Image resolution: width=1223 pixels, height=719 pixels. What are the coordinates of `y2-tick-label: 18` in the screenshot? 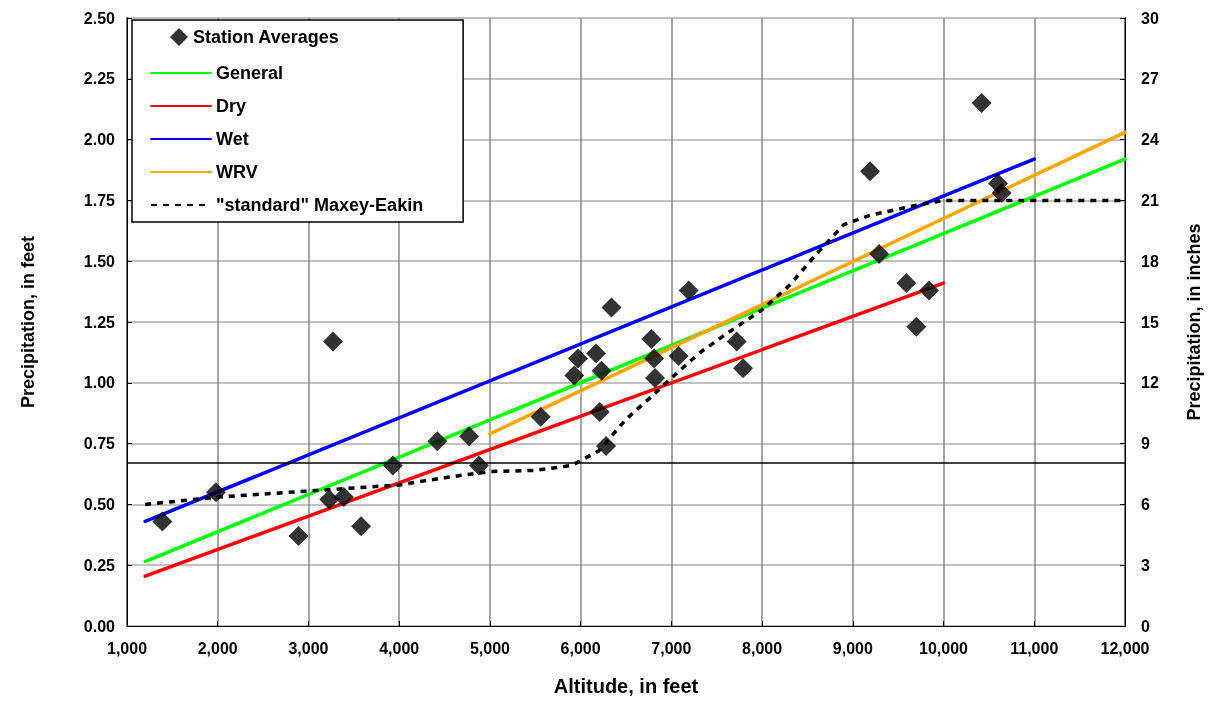 It's located at (1150, 261).